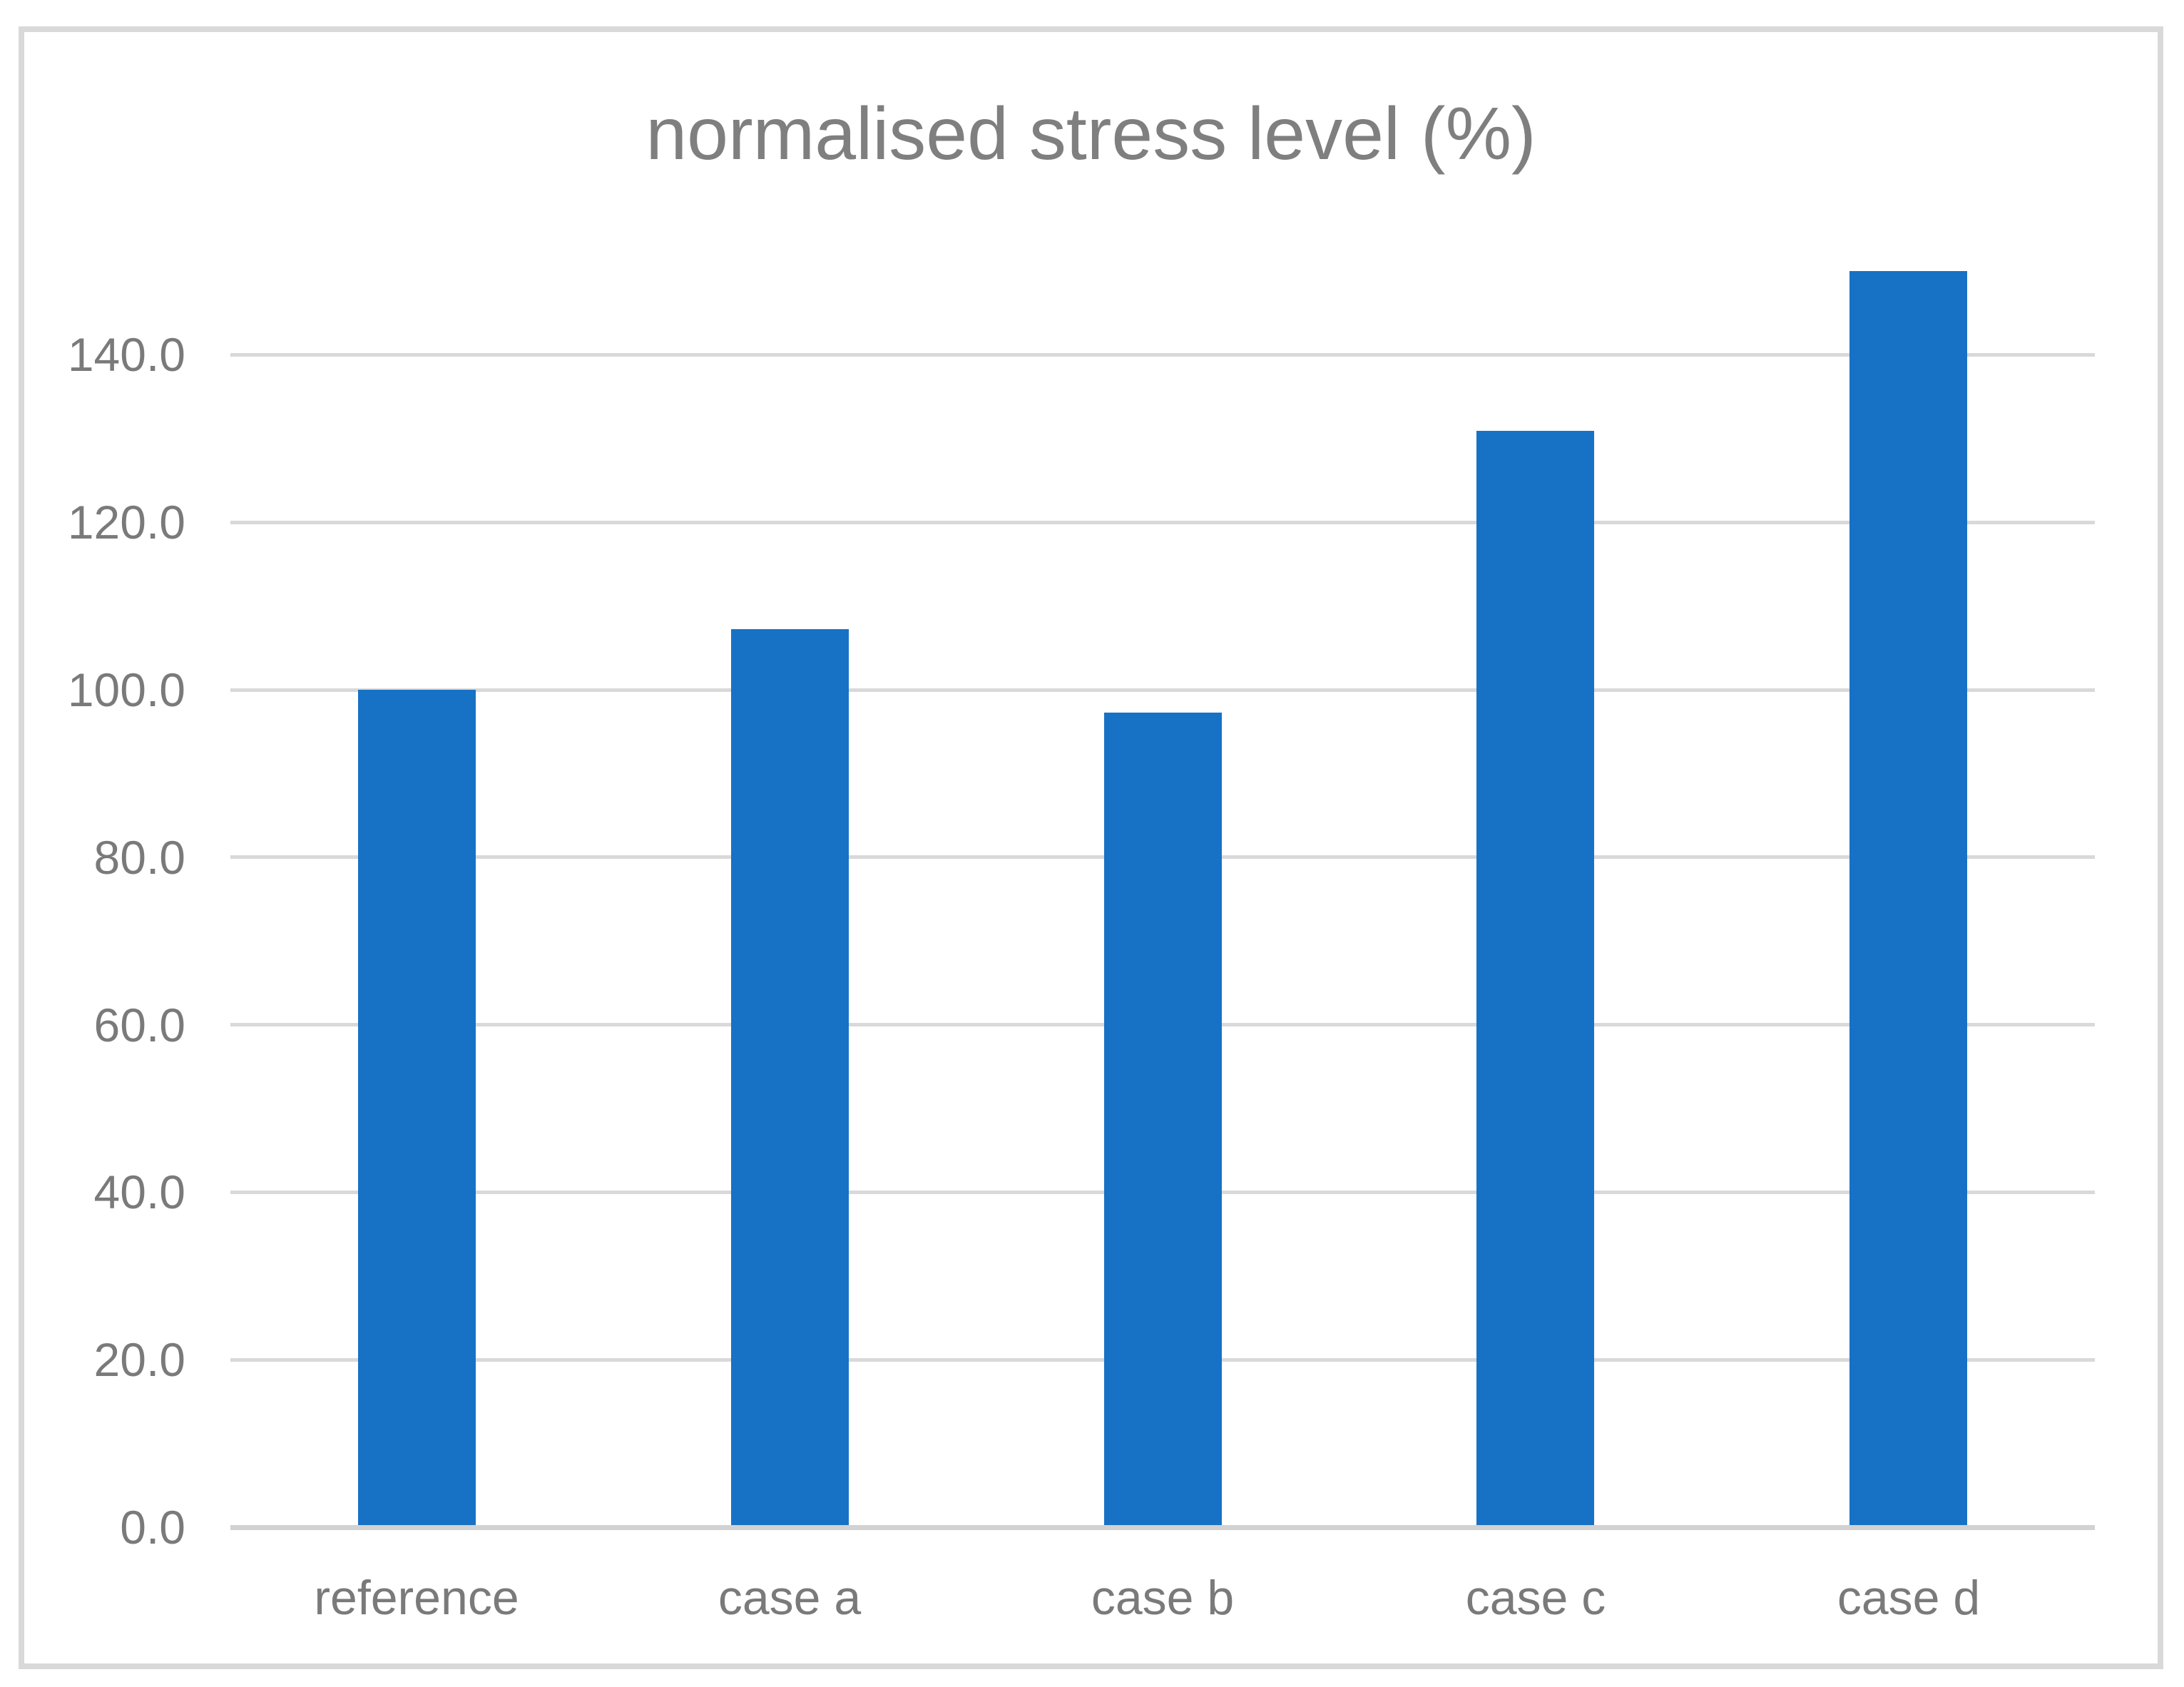  Describe the element at coordinates (1163, 1120) in the screenshot. I see `bar-case-b` at that location.